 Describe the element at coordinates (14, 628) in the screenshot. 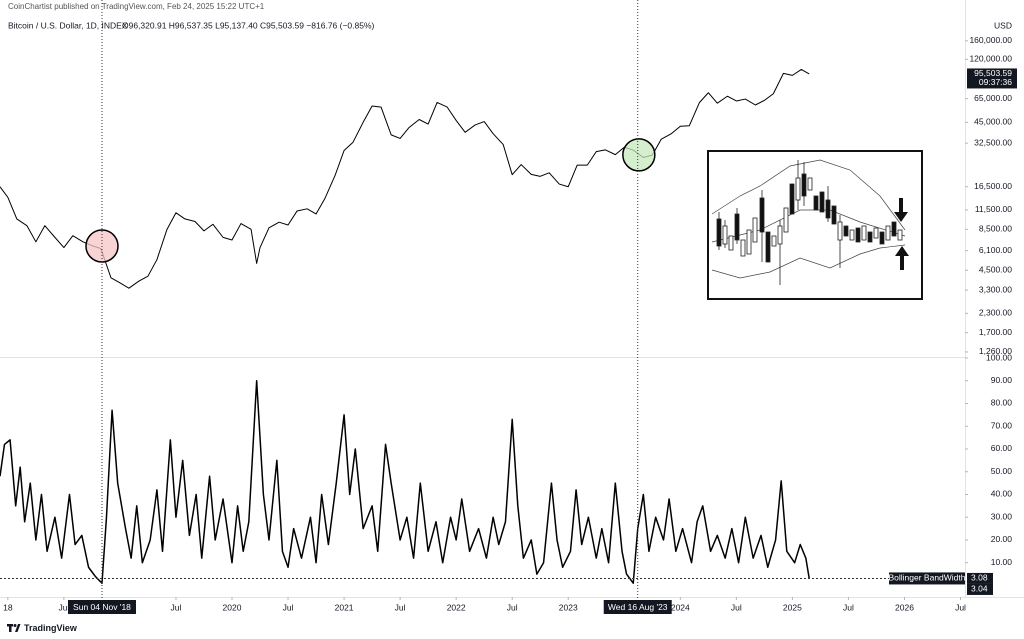

I see `footer-logo` at that location.